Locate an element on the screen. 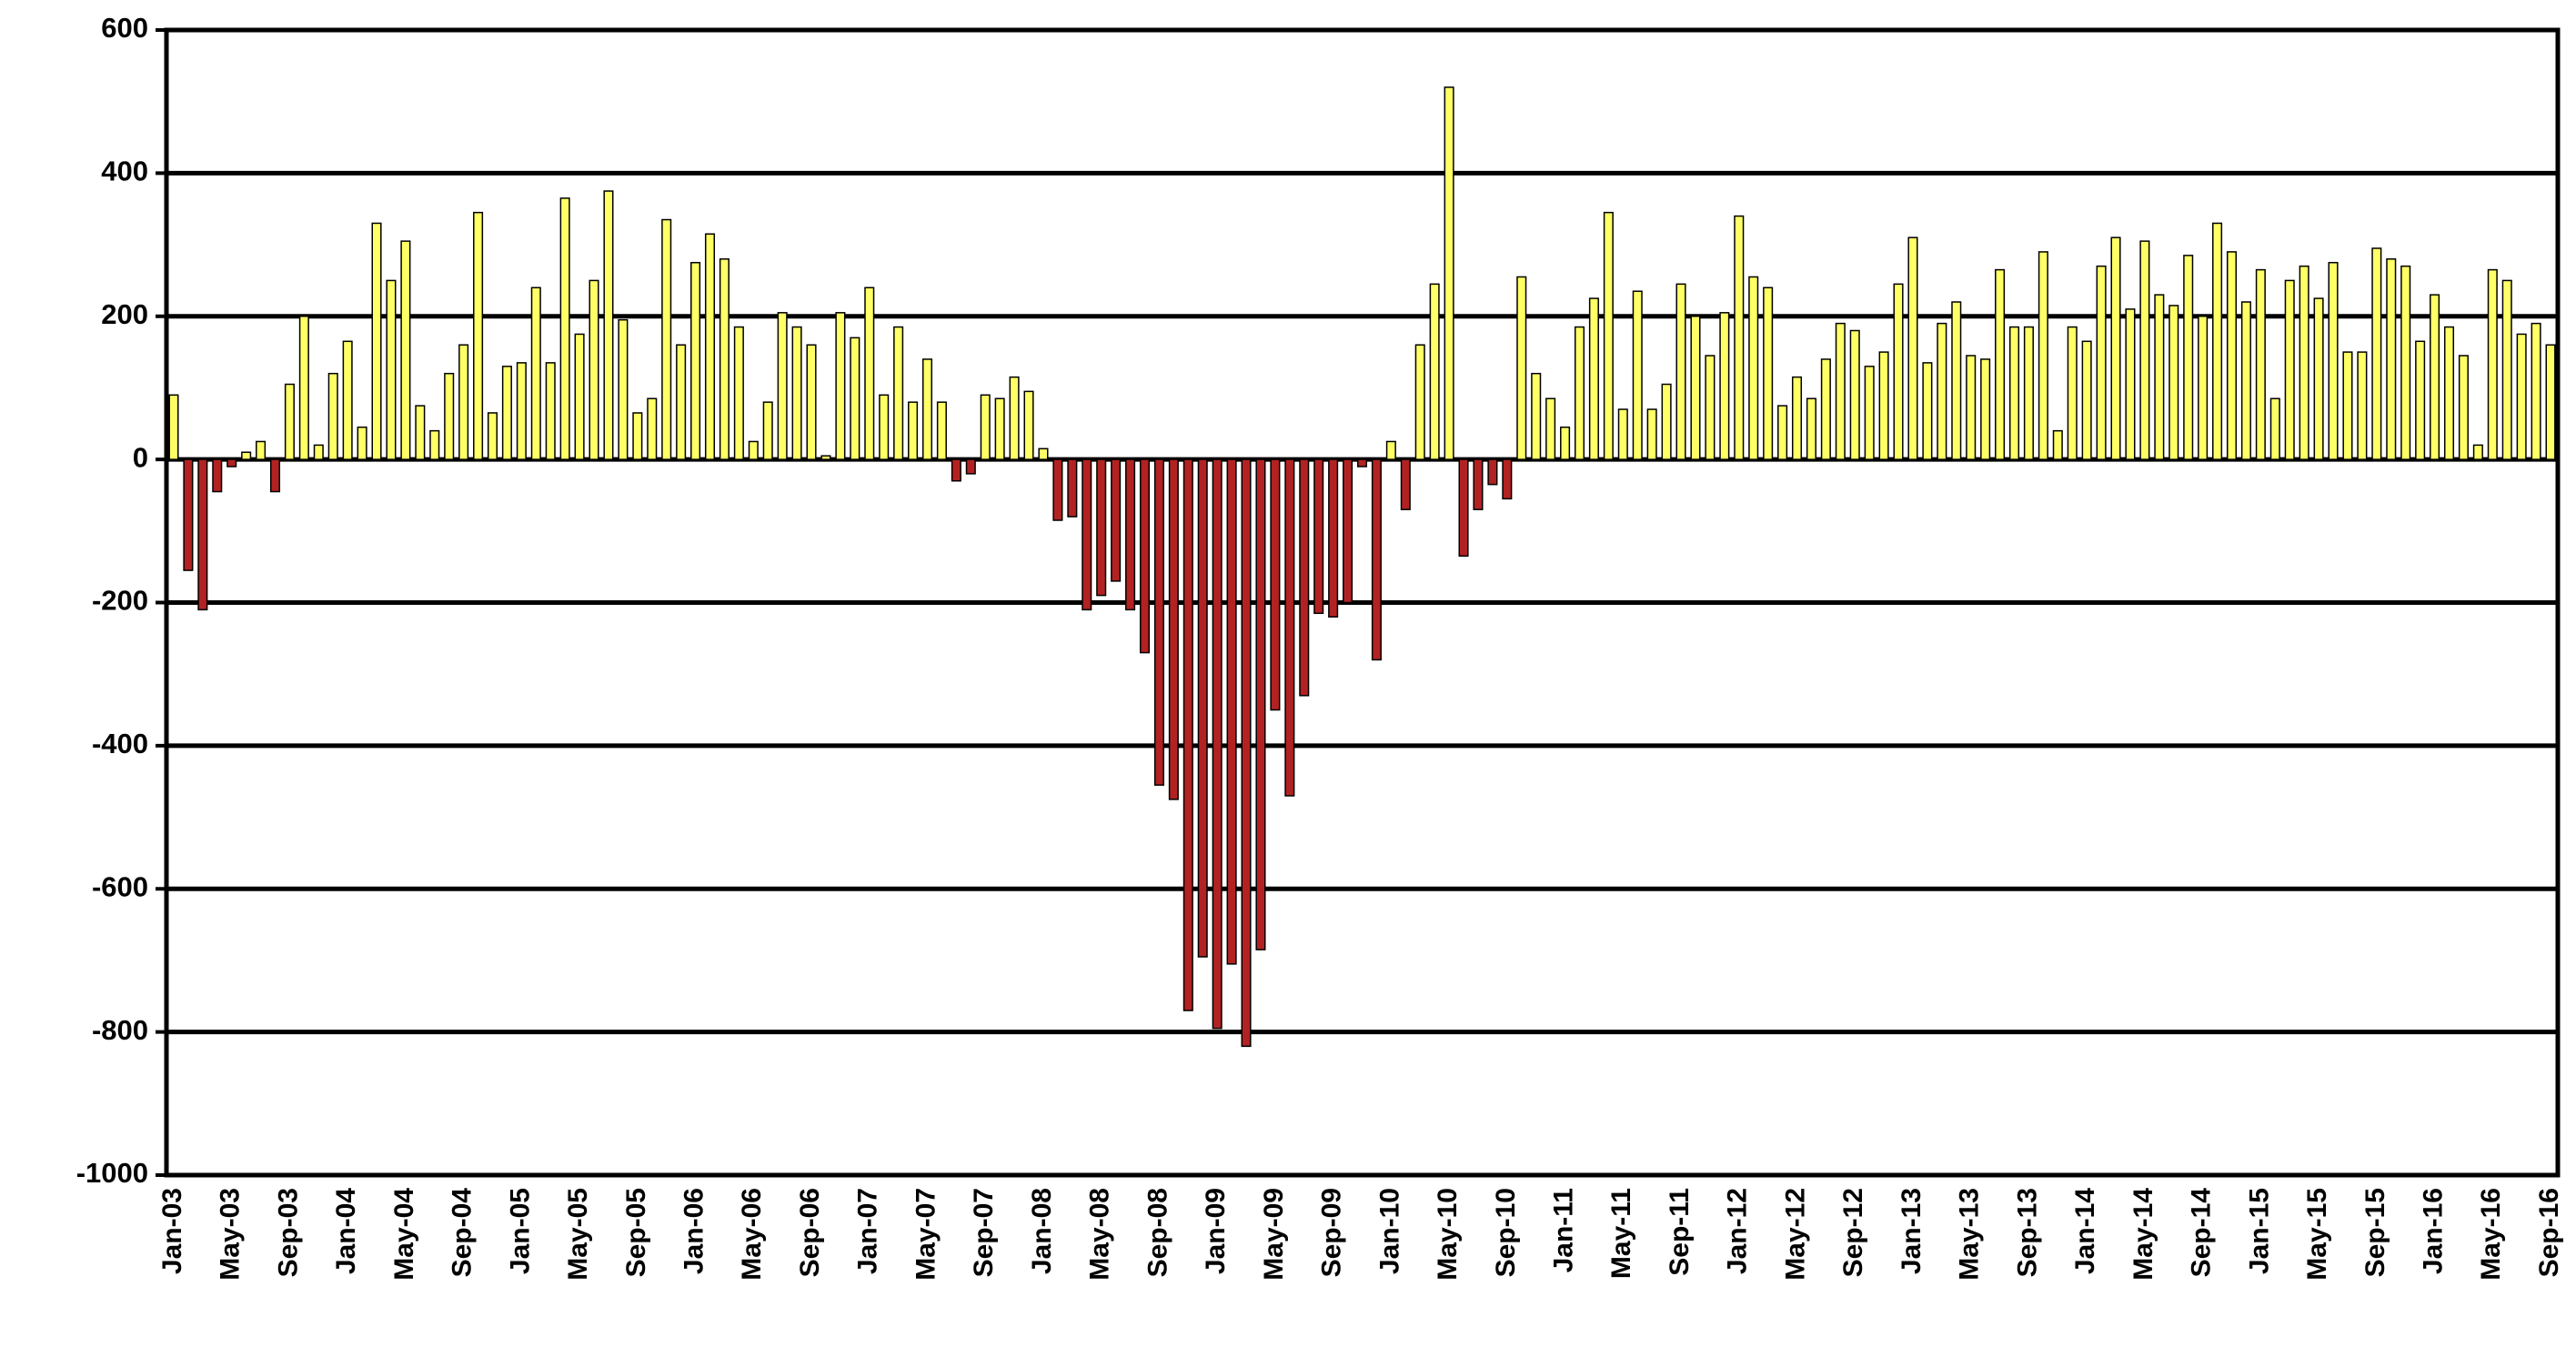  x-tick-label: Jan-10 is located at coordinates (1389, 1231).